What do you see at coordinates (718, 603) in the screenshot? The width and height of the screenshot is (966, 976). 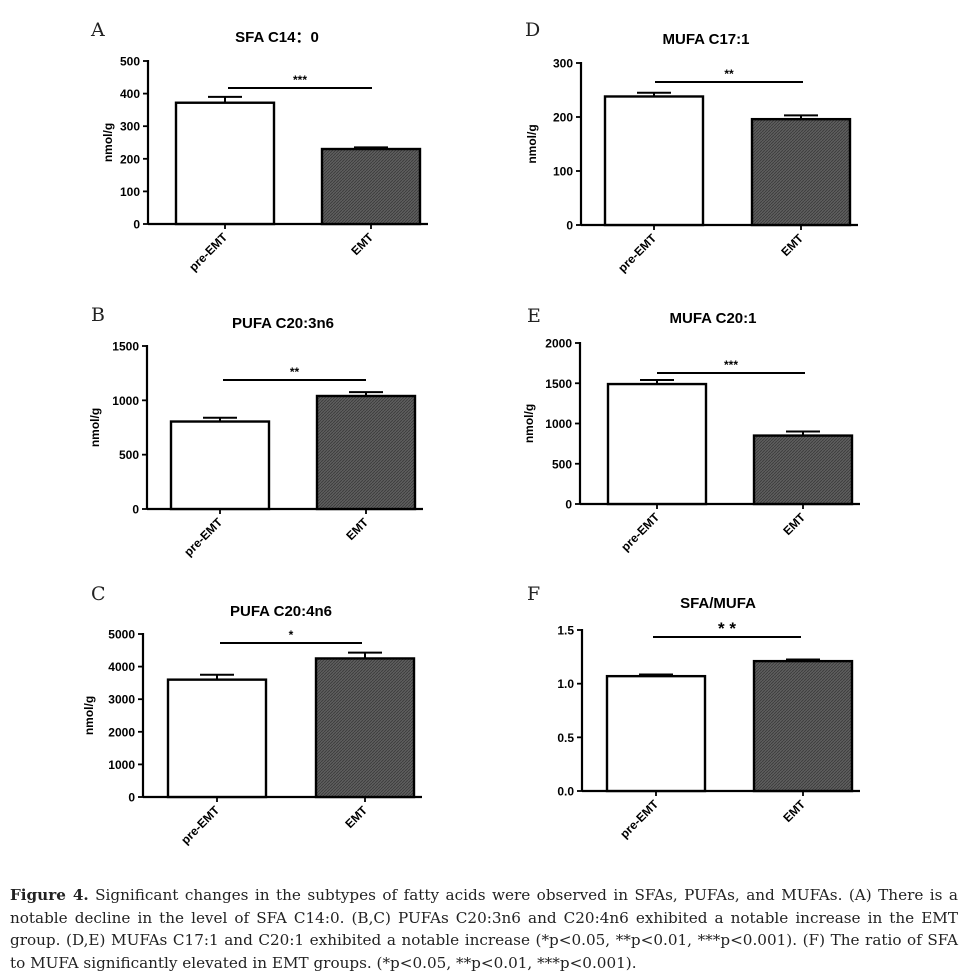 I see `chart-title: SFA/MUFA` at bounding box center [718, 603].